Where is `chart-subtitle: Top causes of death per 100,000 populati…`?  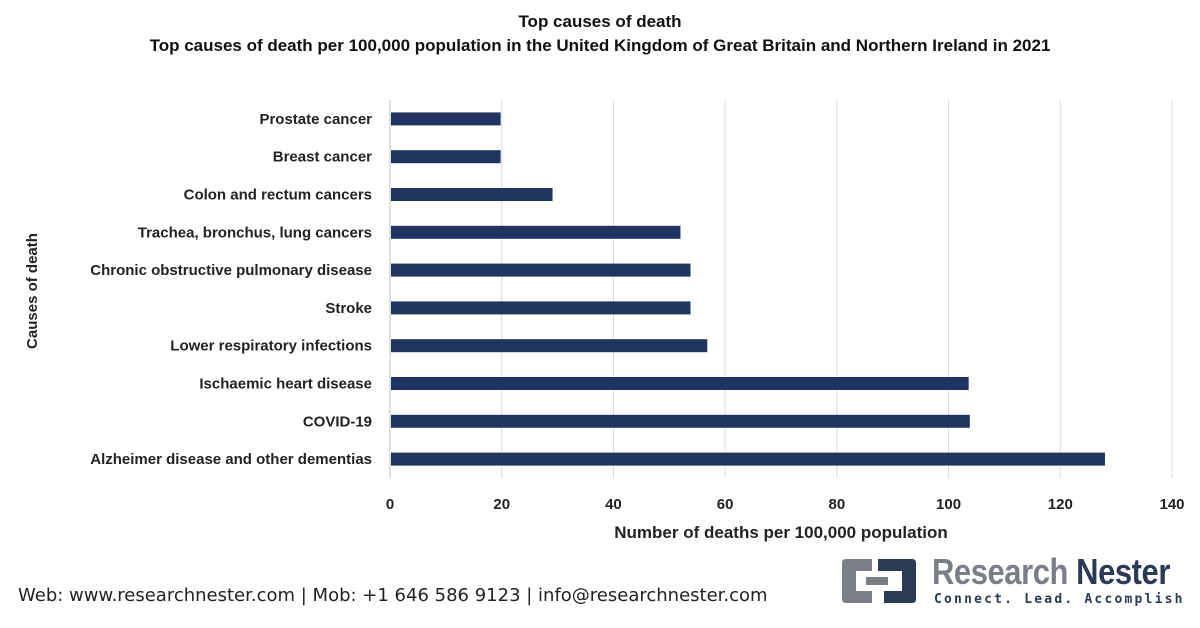
chart-subtitle: Top causes of death per 100,000 populati… is located at coordinates (600, 45).